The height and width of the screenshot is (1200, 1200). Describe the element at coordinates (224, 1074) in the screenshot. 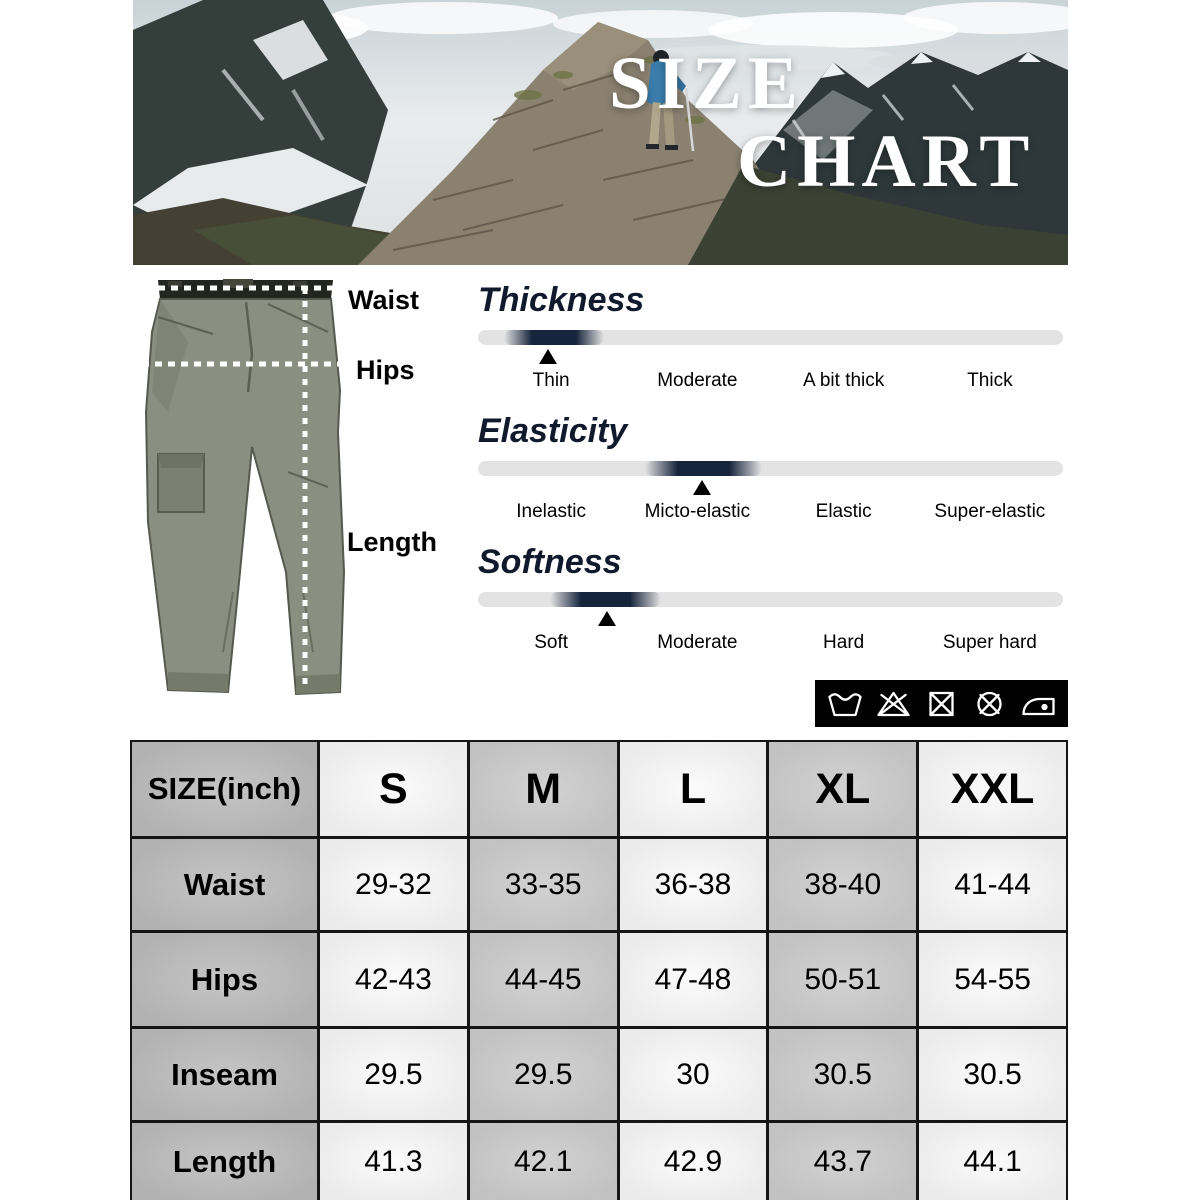

I see `table-row-label-inseam: Inseam` at that location.